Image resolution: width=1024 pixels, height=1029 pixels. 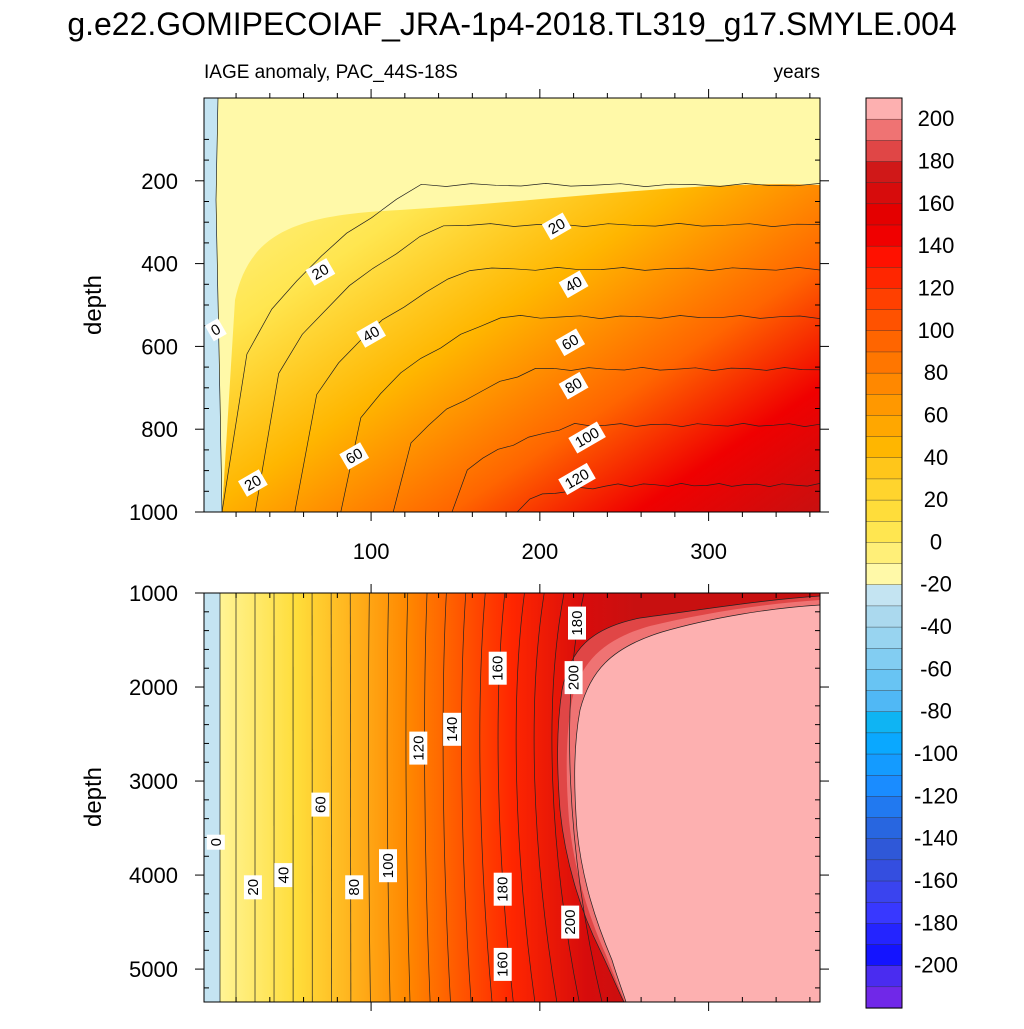 I want to click on upper-y-tick-label: 1000, so click(x=153, y=512).